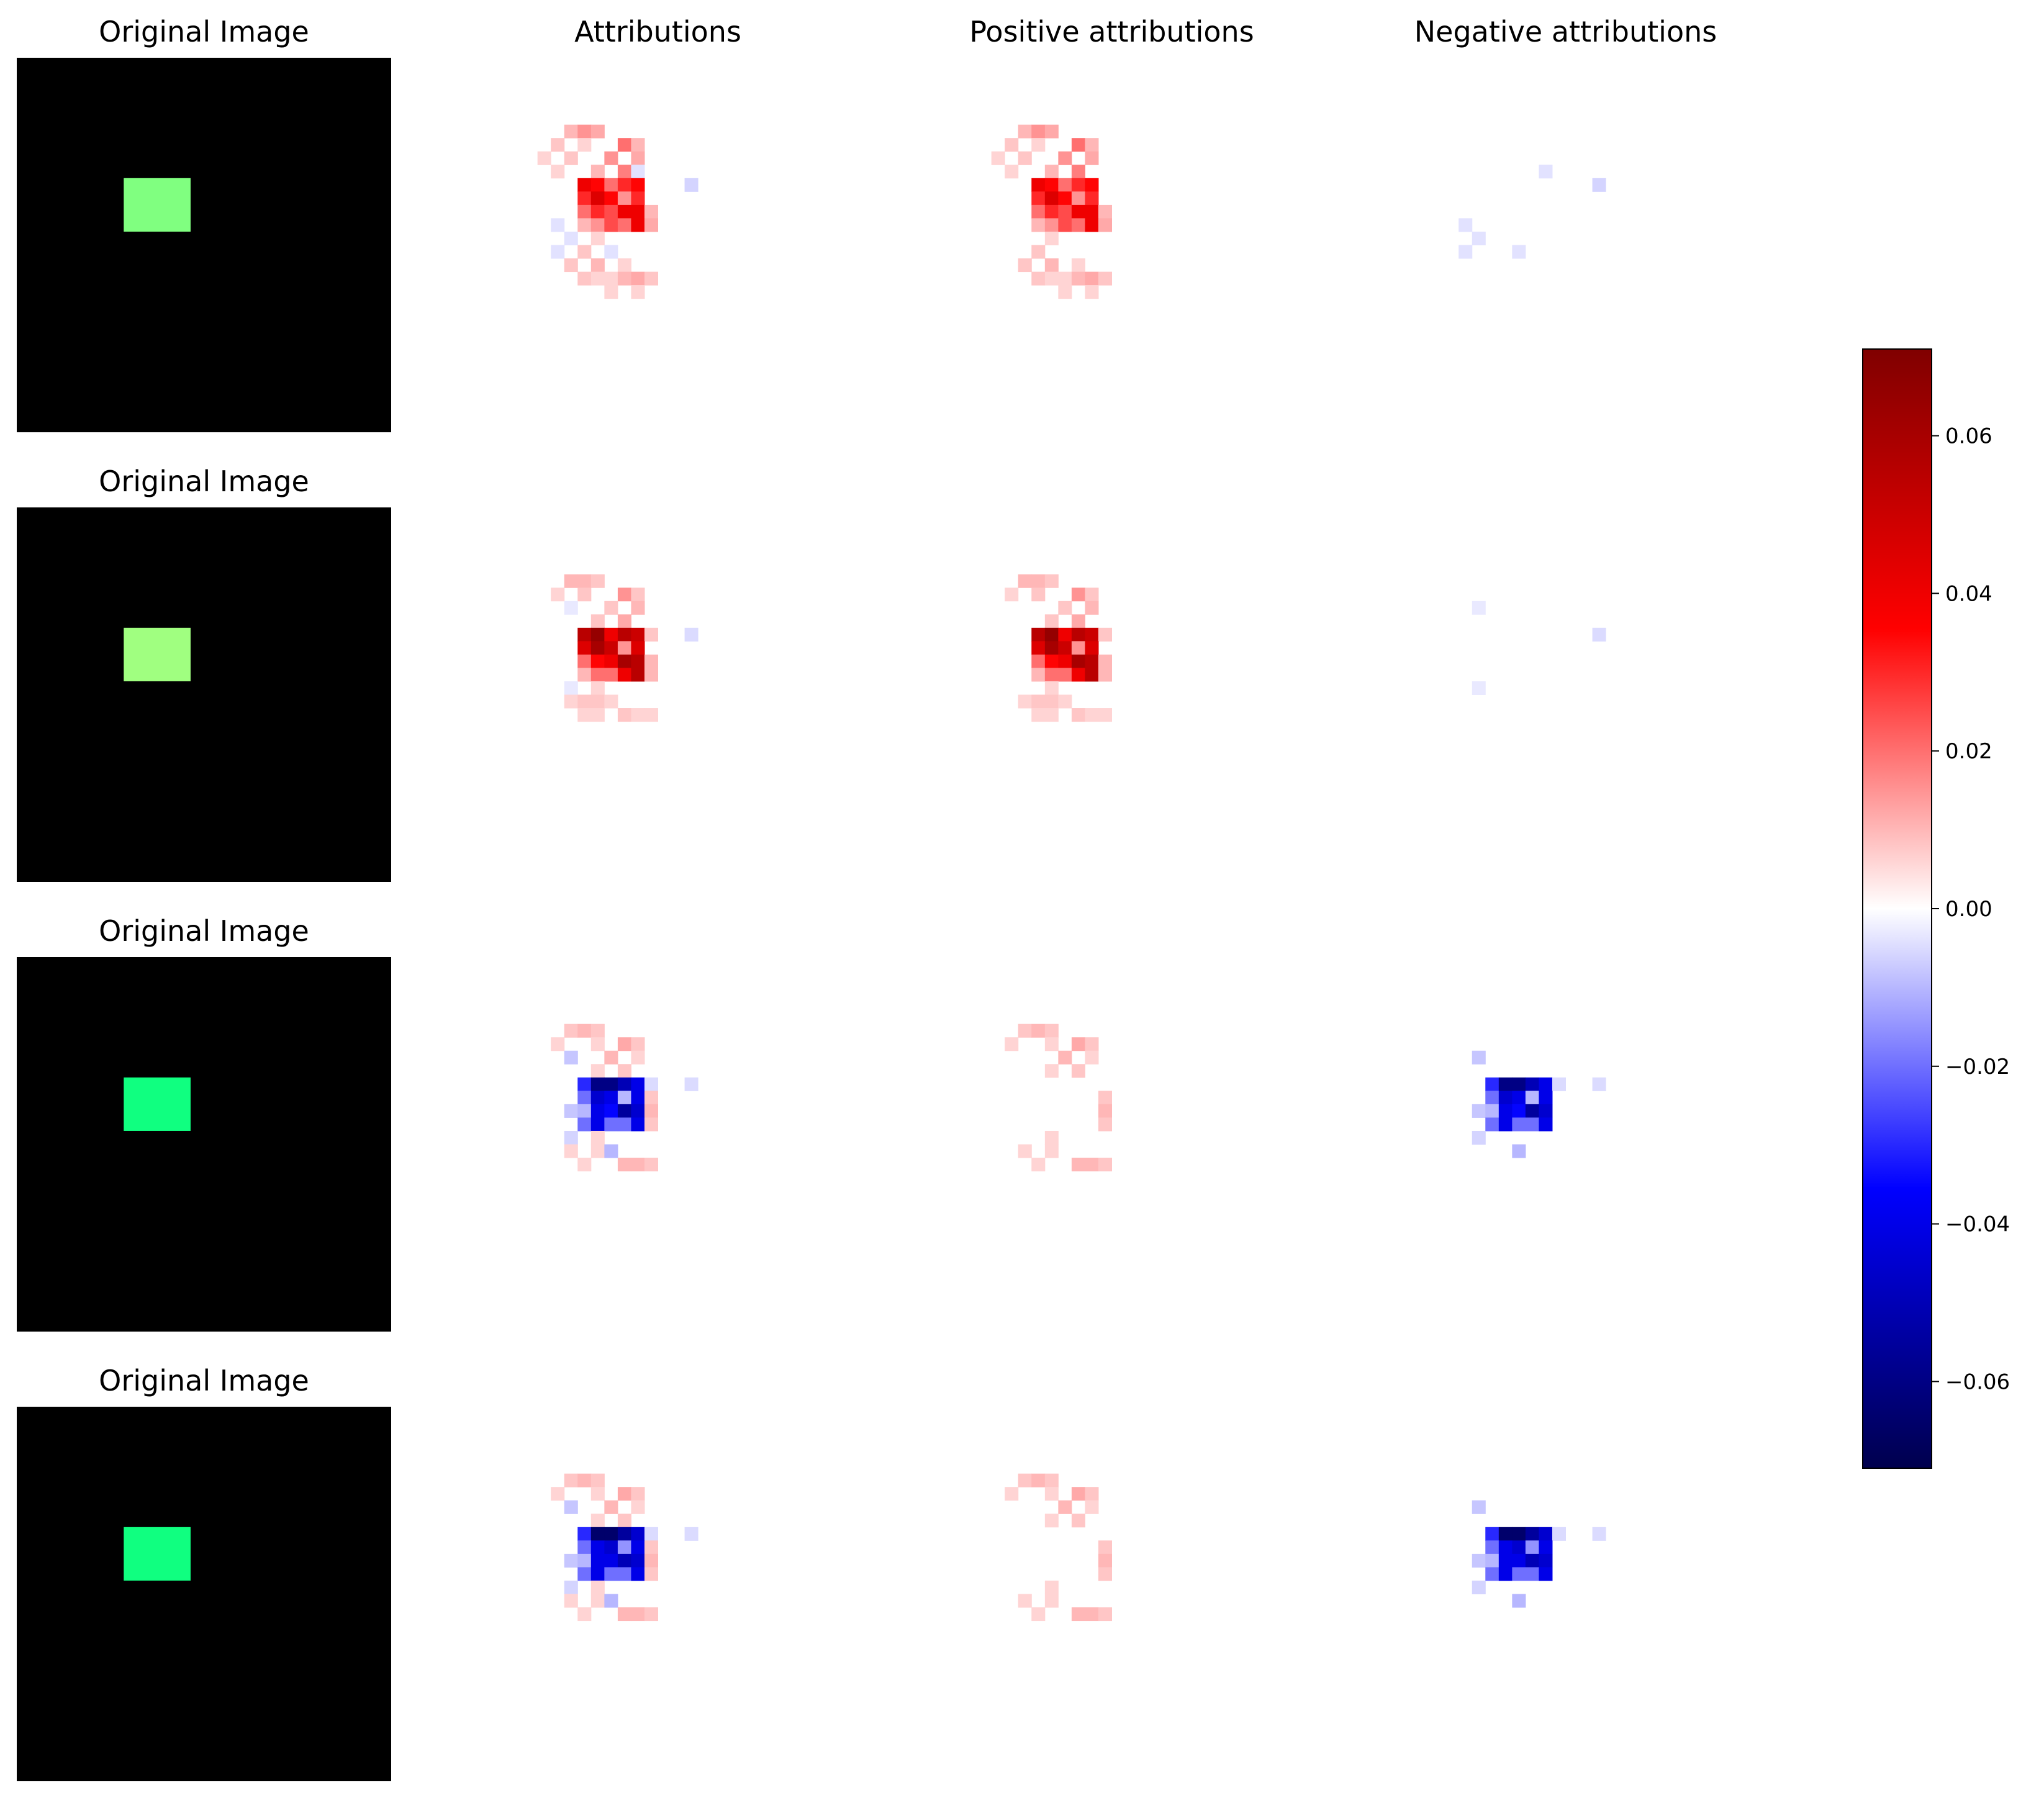 Image resolution: width=2044 pixels, height=1798 pixels. What do you see at coordinates (658, 1594) in the screenshot?
I see `attributions-panel` at bounding box center [658, 1594].